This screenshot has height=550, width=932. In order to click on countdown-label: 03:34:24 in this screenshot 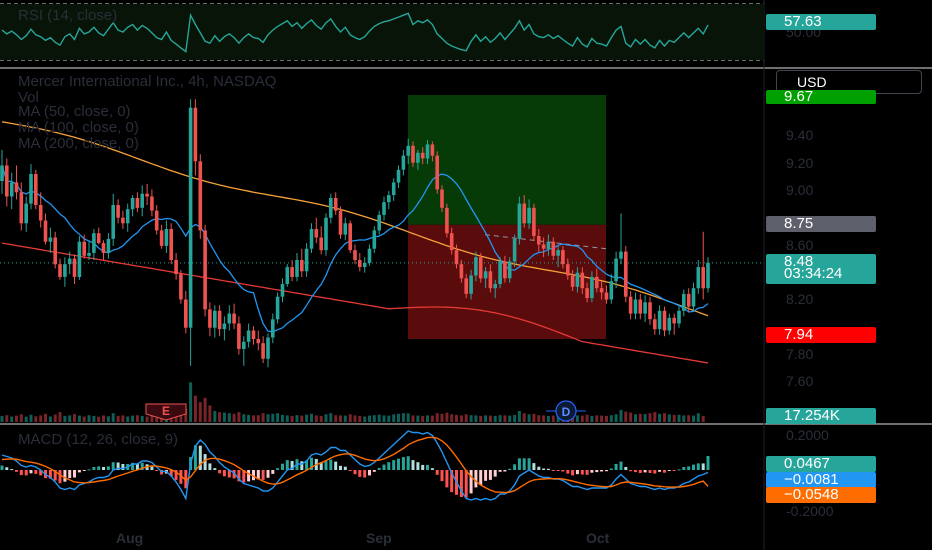, I will do `click(821, 275)`.